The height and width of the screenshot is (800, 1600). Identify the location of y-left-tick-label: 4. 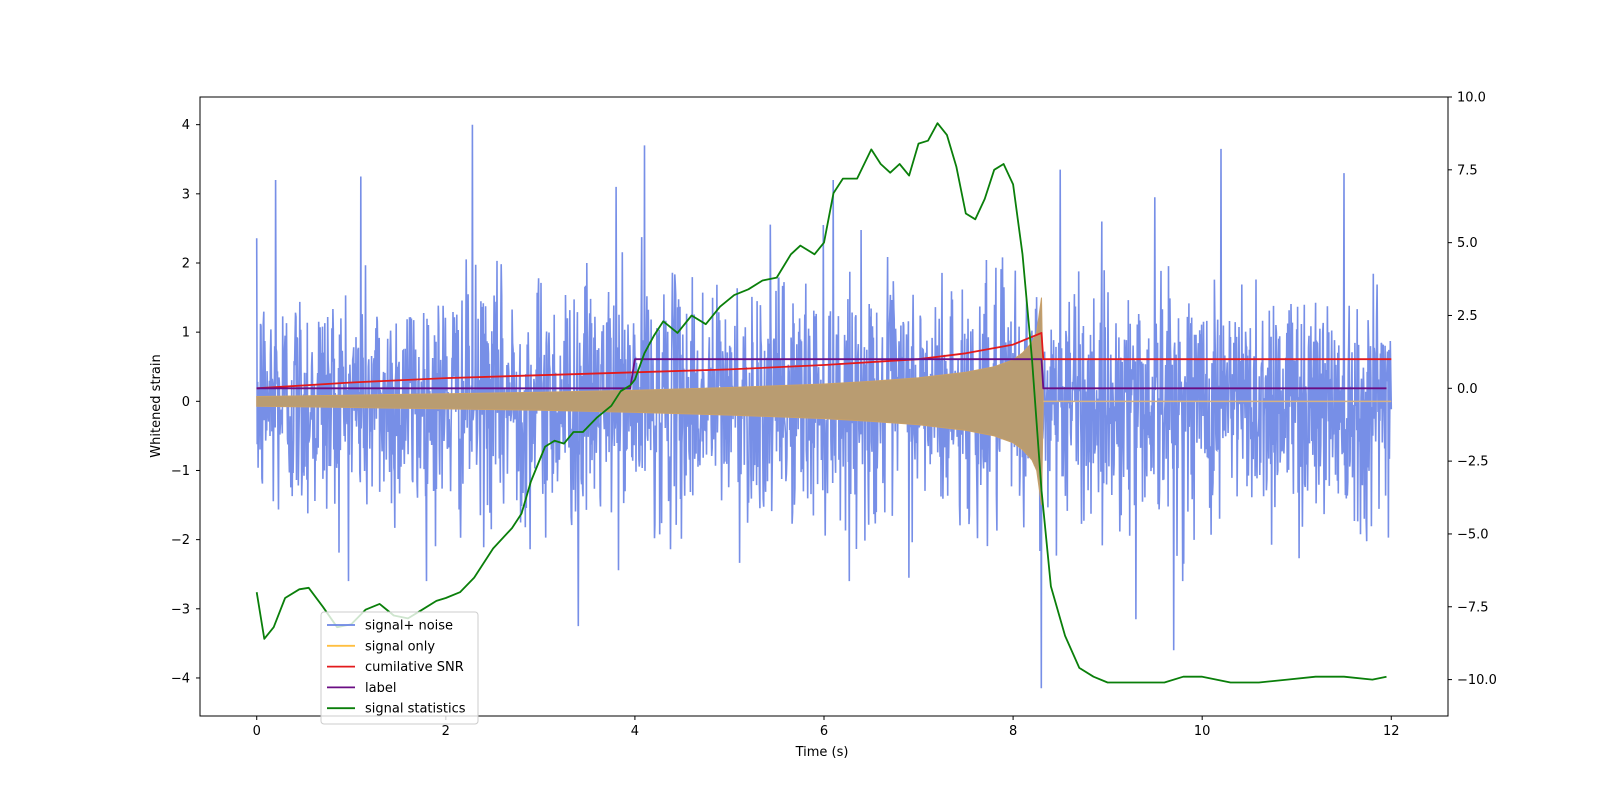
(186, 125).